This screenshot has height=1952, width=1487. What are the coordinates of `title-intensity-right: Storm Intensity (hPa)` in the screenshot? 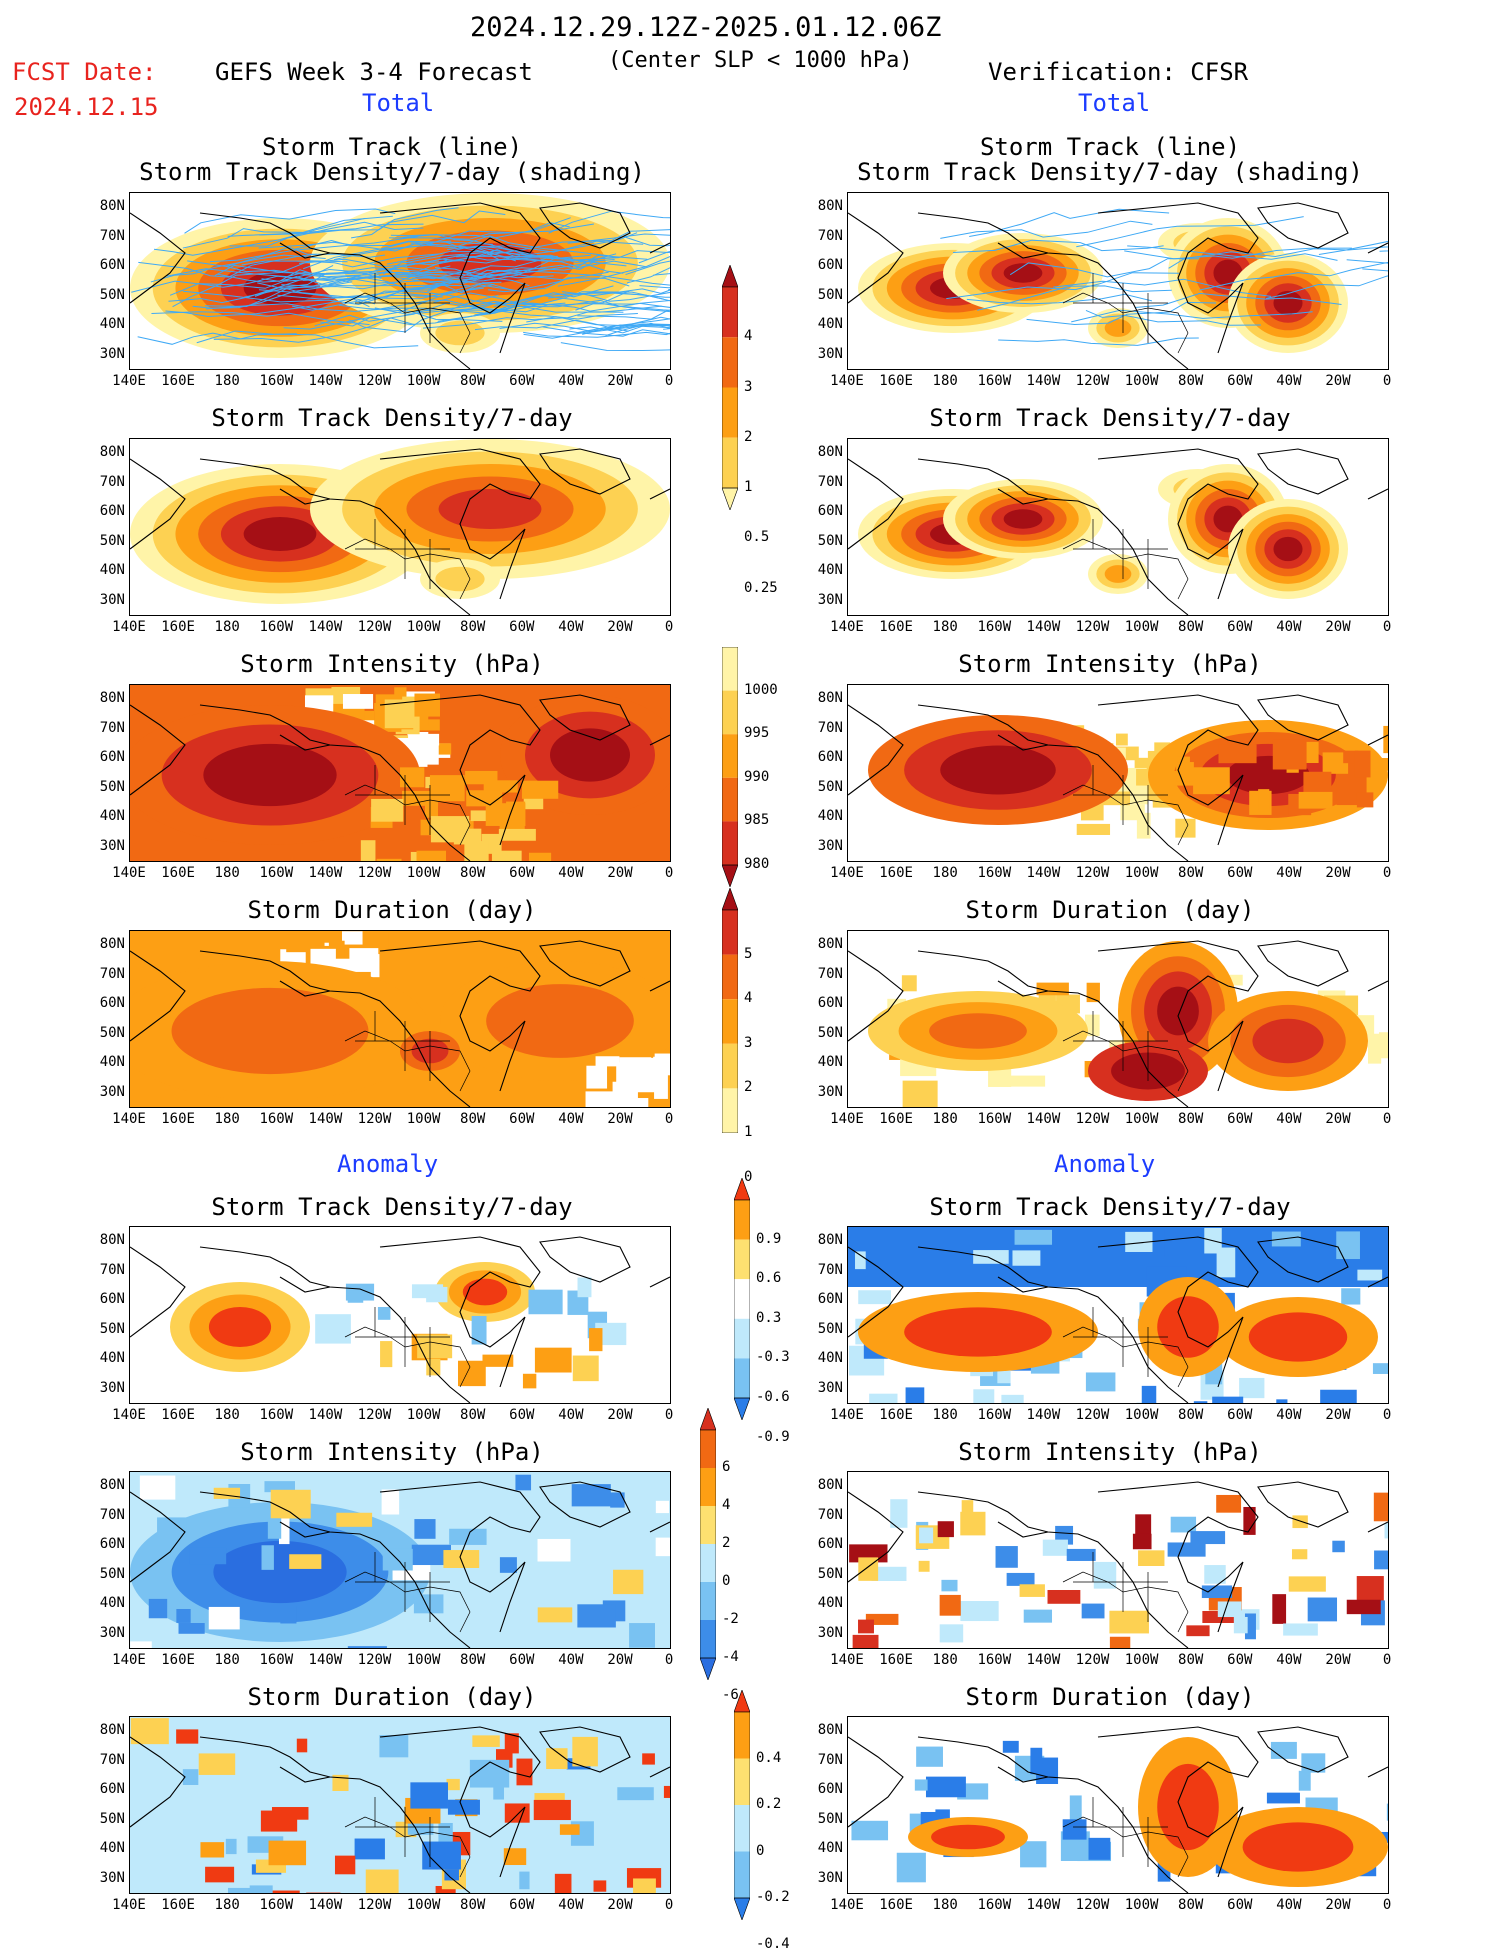 It's located at (1110, 664).